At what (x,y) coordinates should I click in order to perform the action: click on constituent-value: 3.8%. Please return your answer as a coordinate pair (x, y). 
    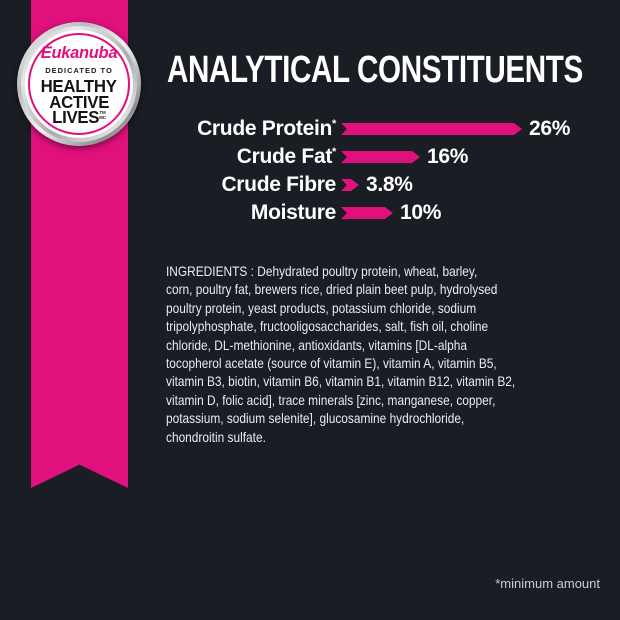
    Looking at the image, I should click on (389, 184).